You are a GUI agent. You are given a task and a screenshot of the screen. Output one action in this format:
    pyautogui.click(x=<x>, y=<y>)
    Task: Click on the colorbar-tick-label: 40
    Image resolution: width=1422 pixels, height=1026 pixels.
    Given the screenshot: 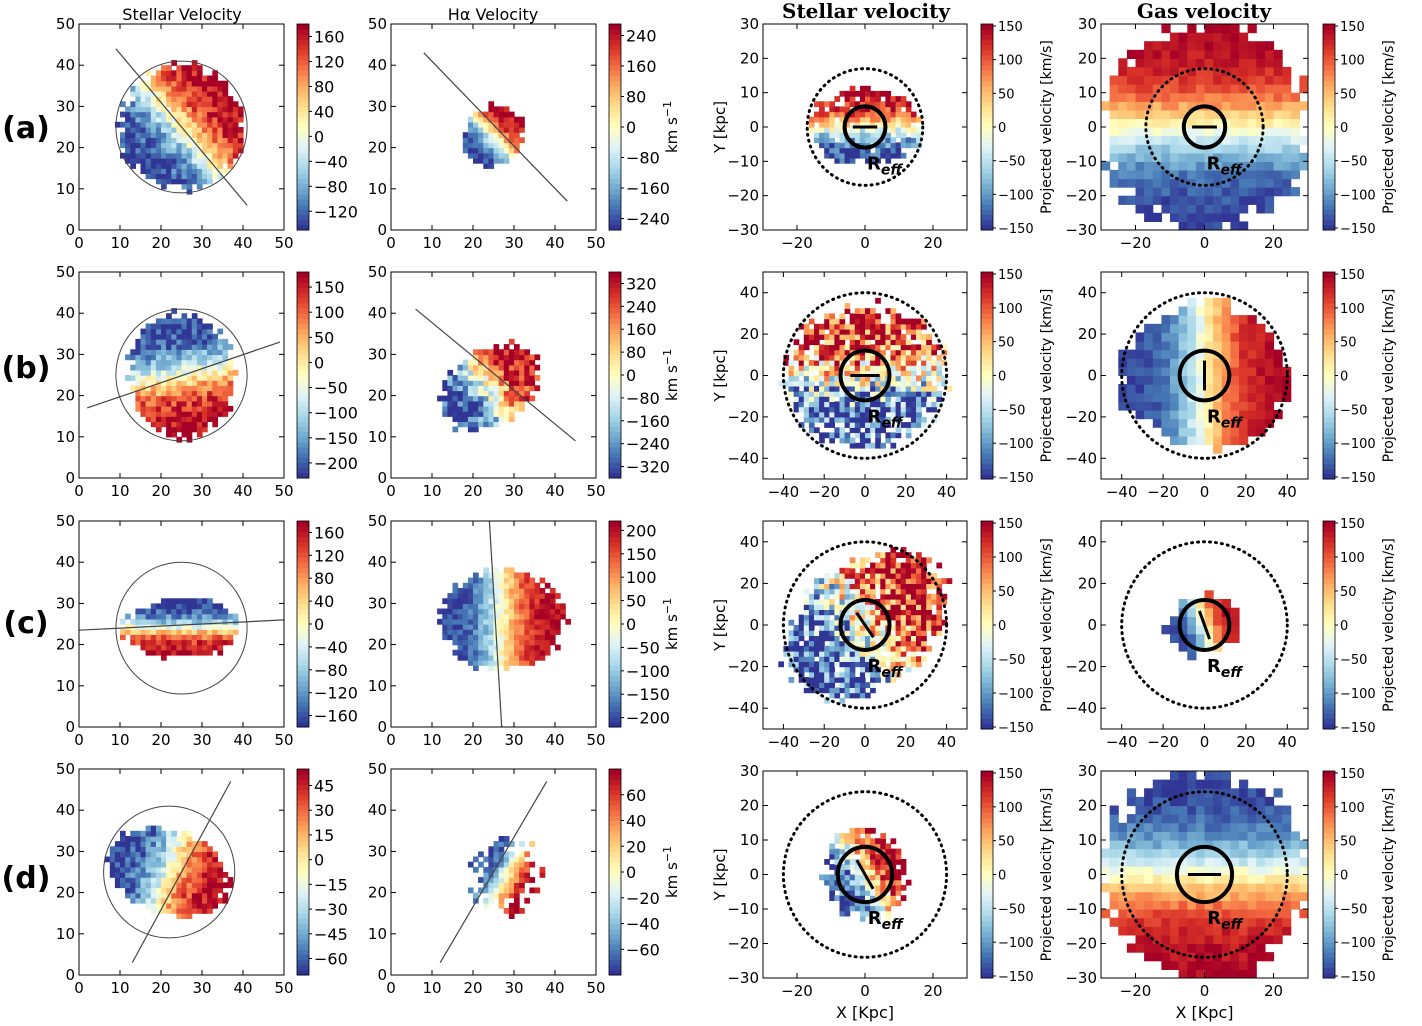 What is the action you would take?
    pyautogui.click(x=636, y=821)
    